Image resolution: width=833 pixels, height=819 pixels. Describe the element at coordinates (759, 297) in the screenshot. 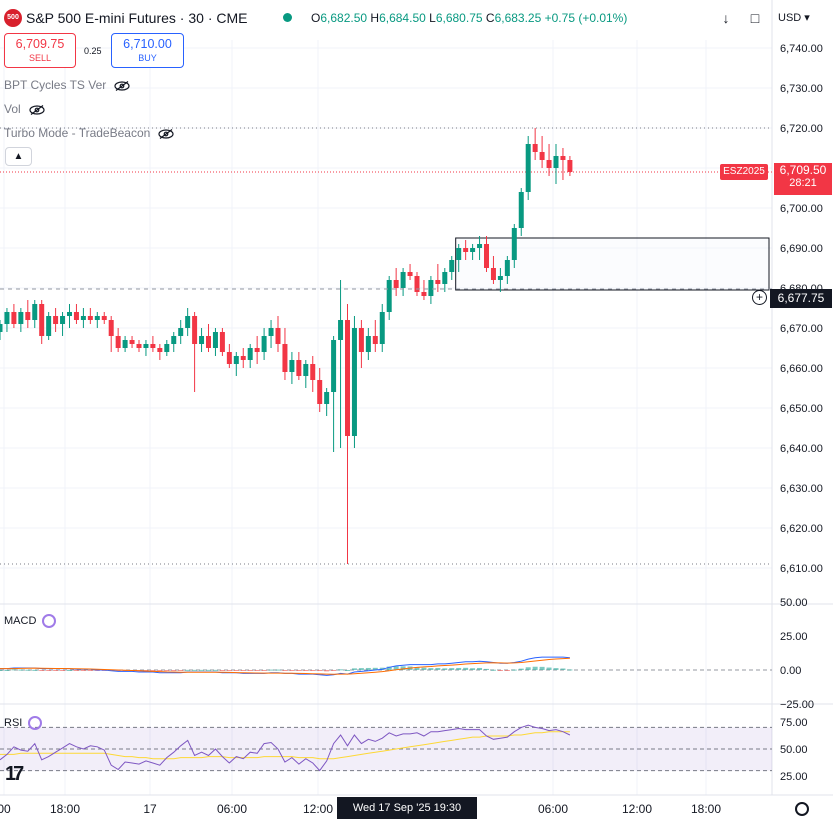

I see `plus-circle-icon: +` at that location.